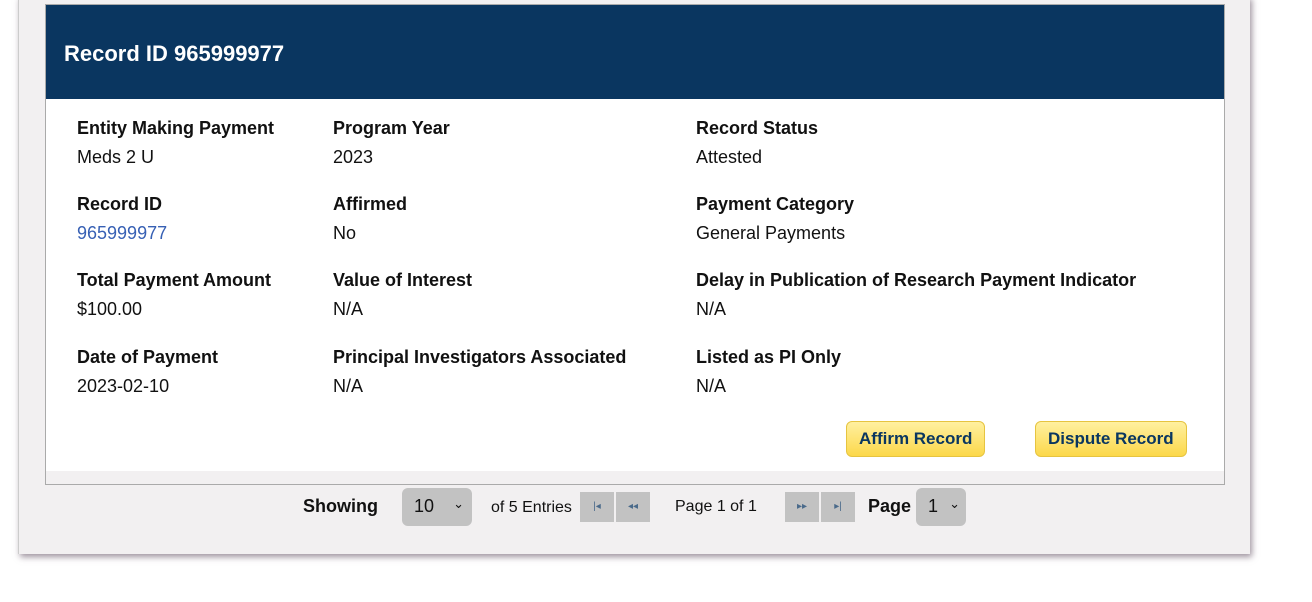 The height and width of the screenshot is (602, 1312). I want to click on field-value: 2023-02-10, so click(123, 386).